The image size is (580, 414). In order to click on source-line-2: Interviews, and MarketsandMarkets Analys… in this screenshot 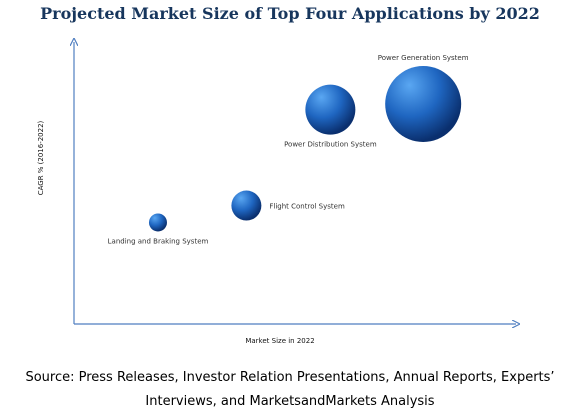, I will do `click(290, 401)`.